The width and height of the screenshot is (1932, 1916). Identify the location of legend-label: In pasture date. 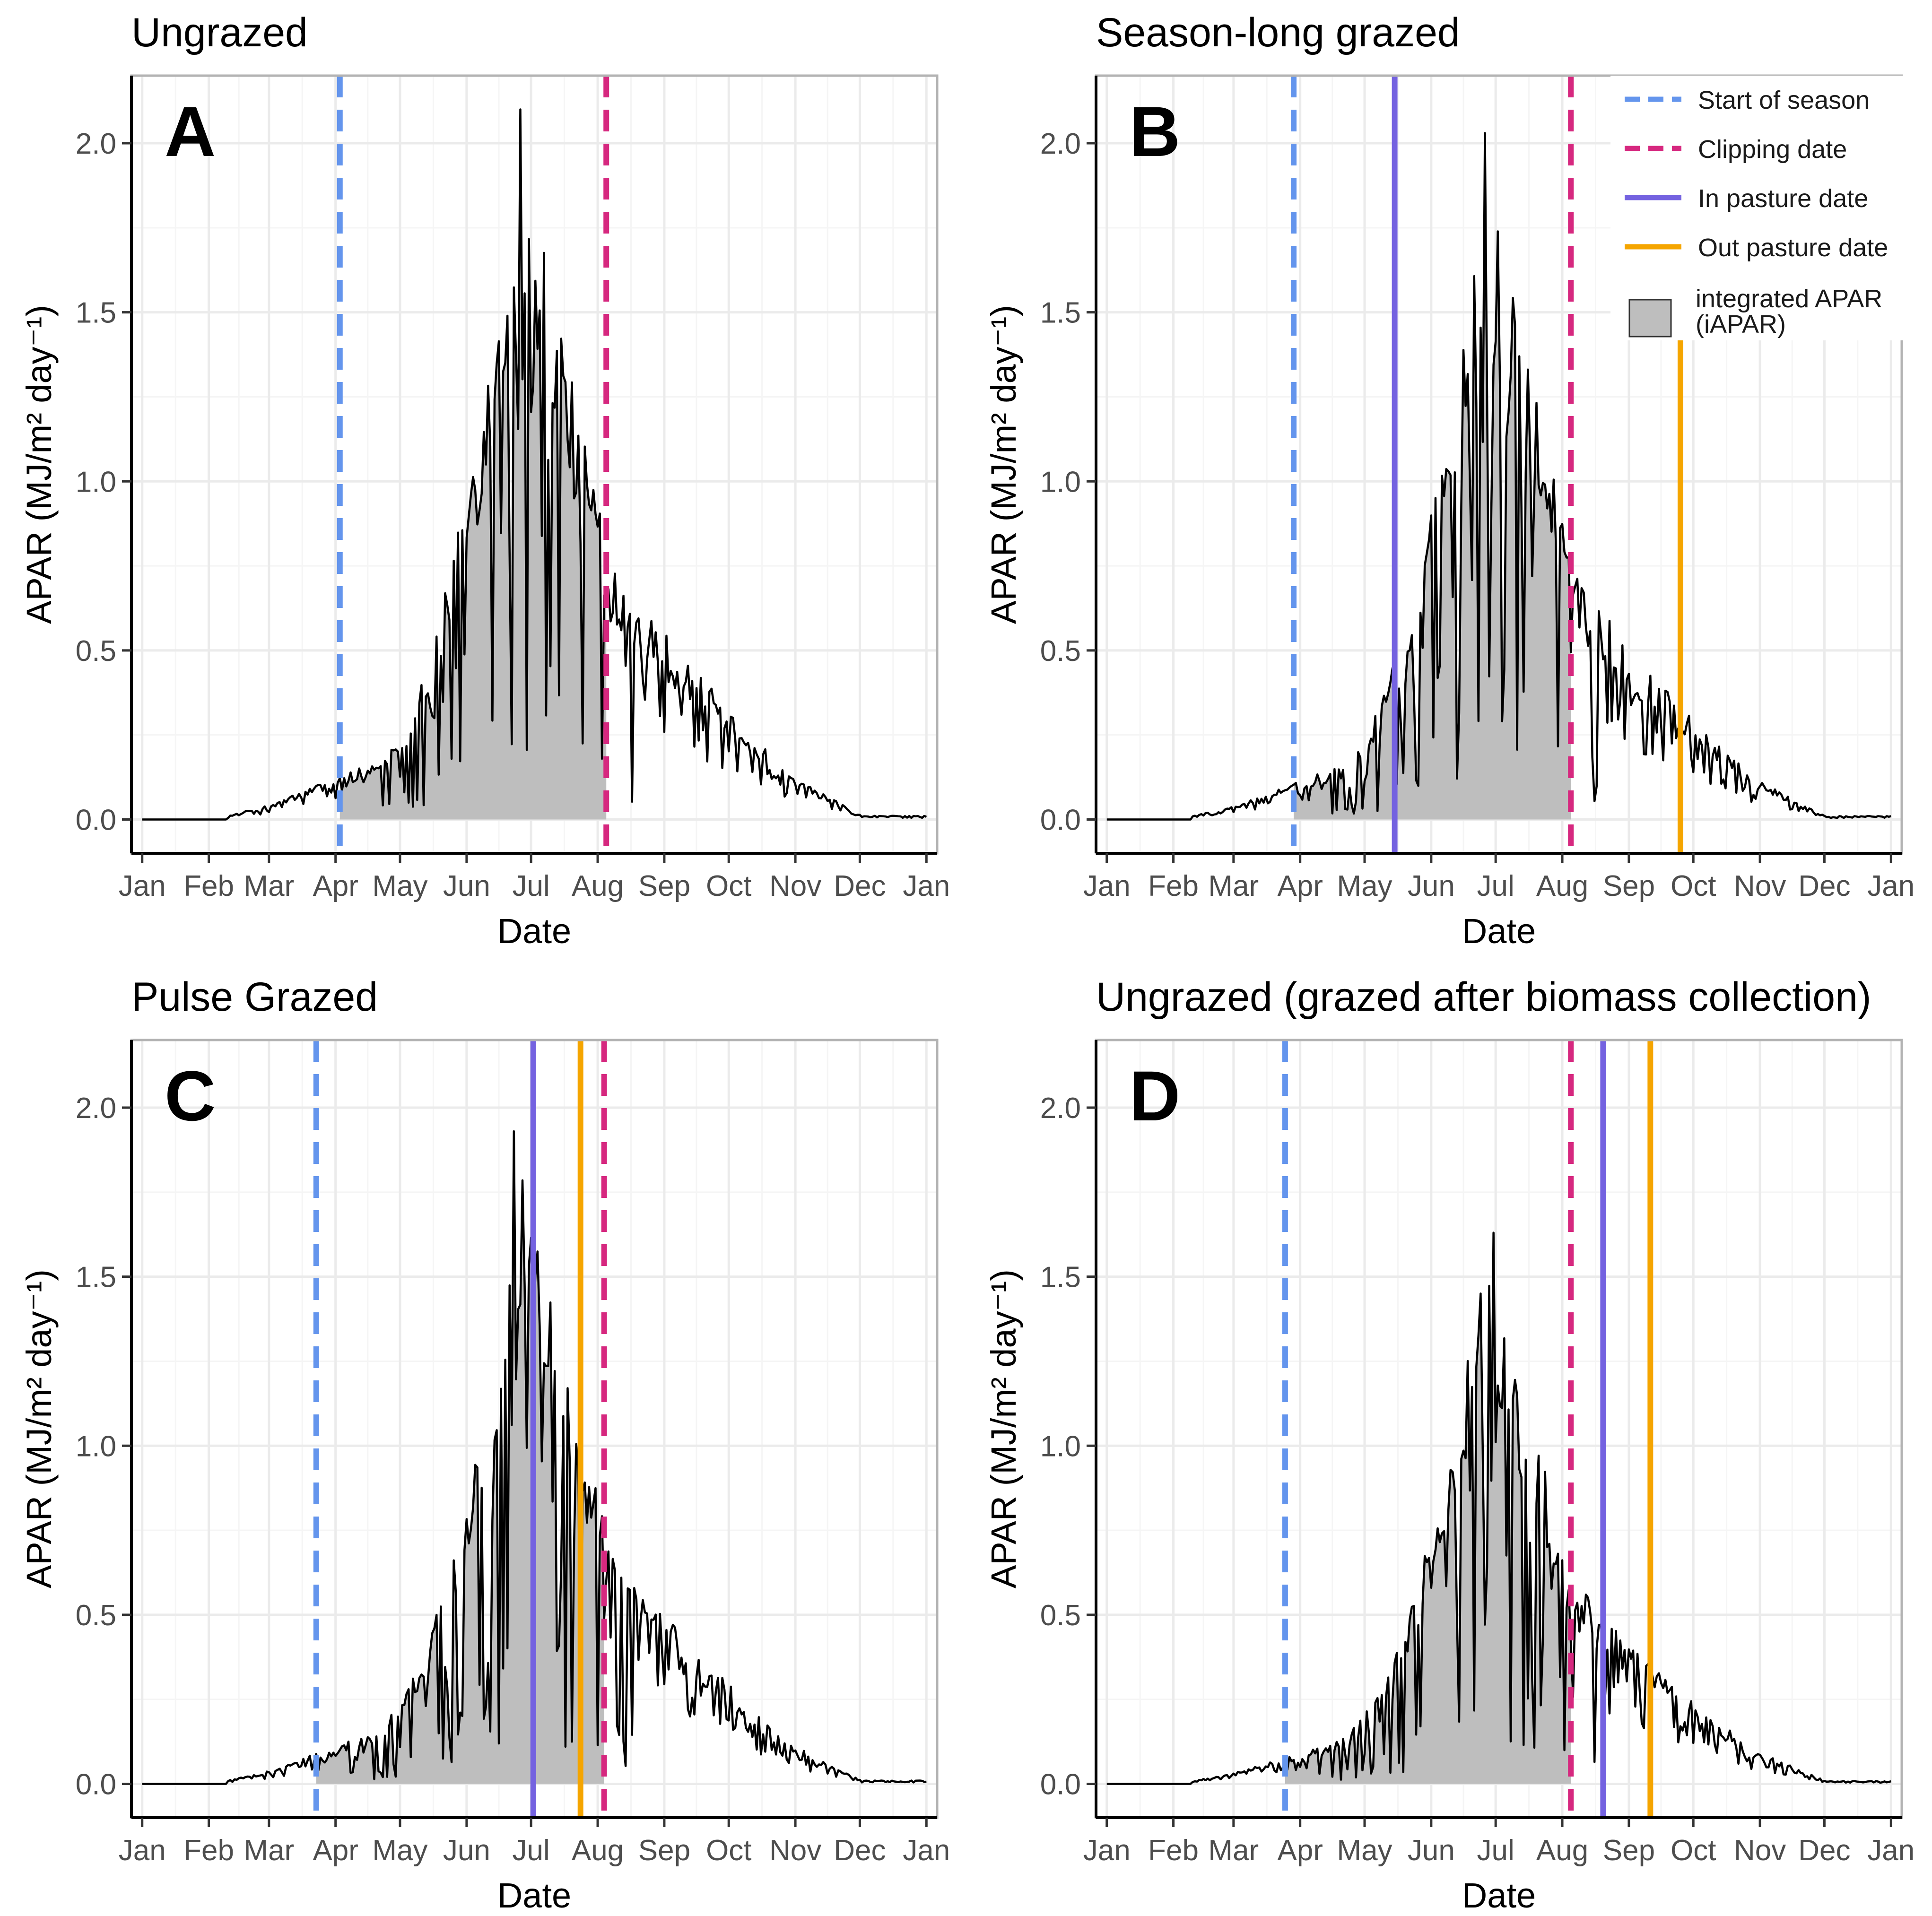
(1783, 198).